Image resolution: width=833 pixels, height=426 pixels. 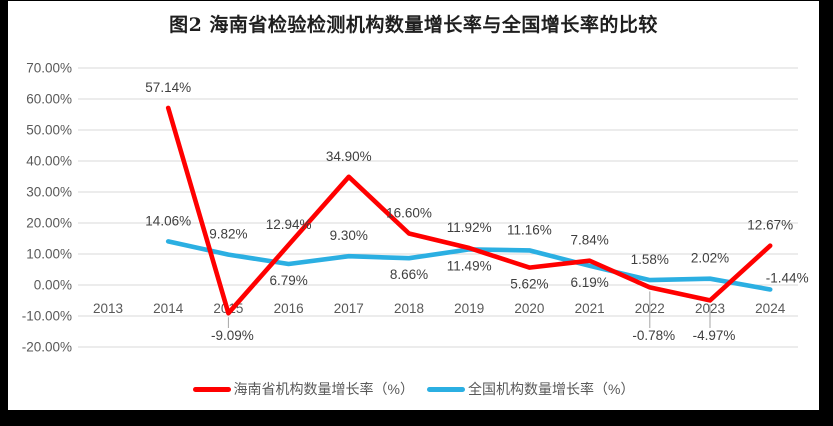 What do you see at coordinates (653, 335) in the screenshot?
I see `data-label-hainan: -0.78%` at bounding box center [653, 335].